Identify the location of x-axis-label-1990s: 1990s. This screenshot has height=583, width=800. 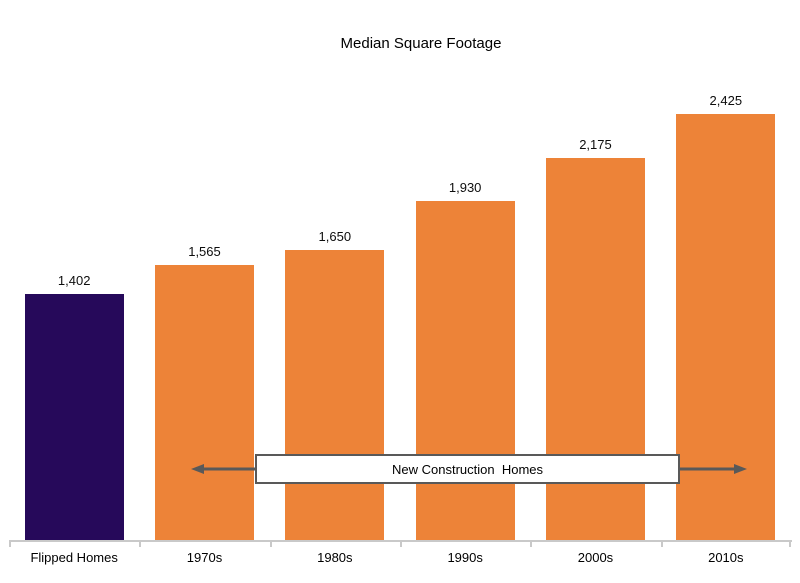
(465, 557).